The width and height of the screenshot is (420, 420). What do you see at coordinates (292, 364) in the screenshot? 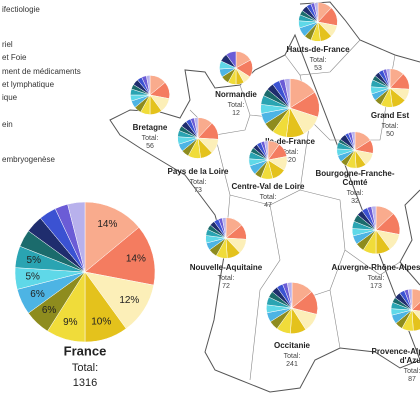
I see `region-total: 241` at bounding box center [292, 364].